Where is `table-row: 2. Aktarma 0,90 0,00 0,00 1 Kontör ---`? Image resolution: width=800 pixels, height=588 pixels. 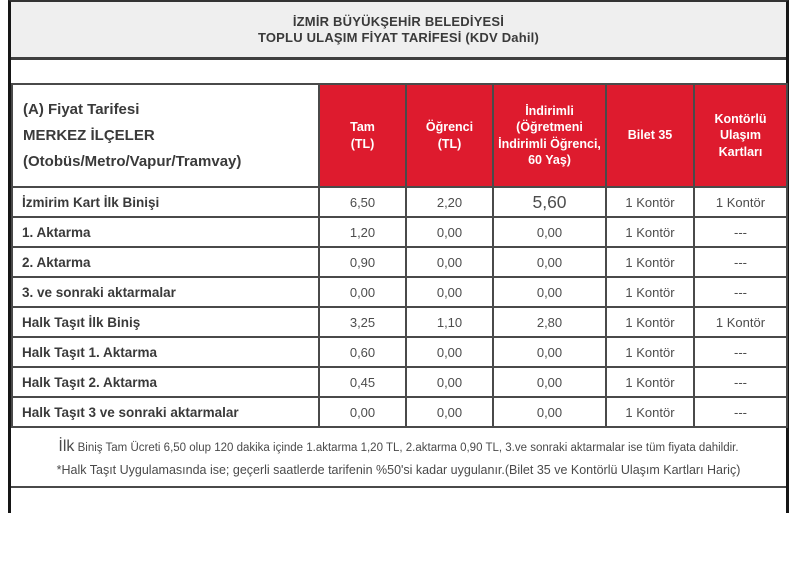 table-row: 2. Aktarma 0,90 0,00 0,00 1 Kontör --- is located at coordinates (399, 262).